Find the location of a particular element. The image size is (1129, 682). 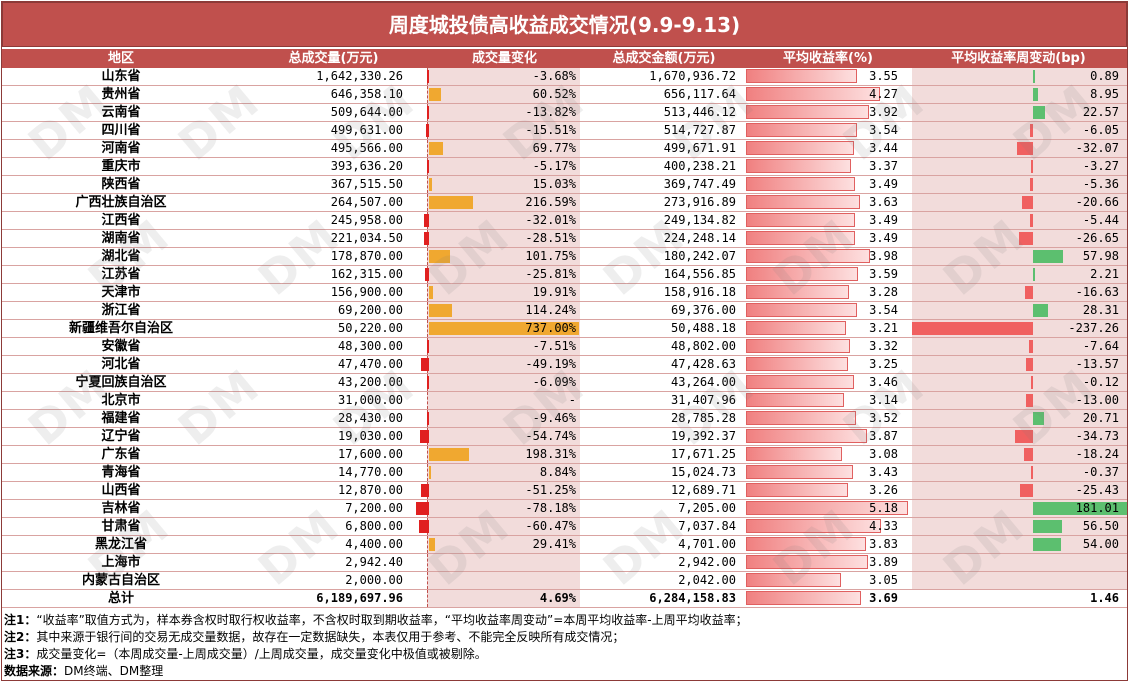

region-cell: 四川省 is located at coordinates (121, 130).